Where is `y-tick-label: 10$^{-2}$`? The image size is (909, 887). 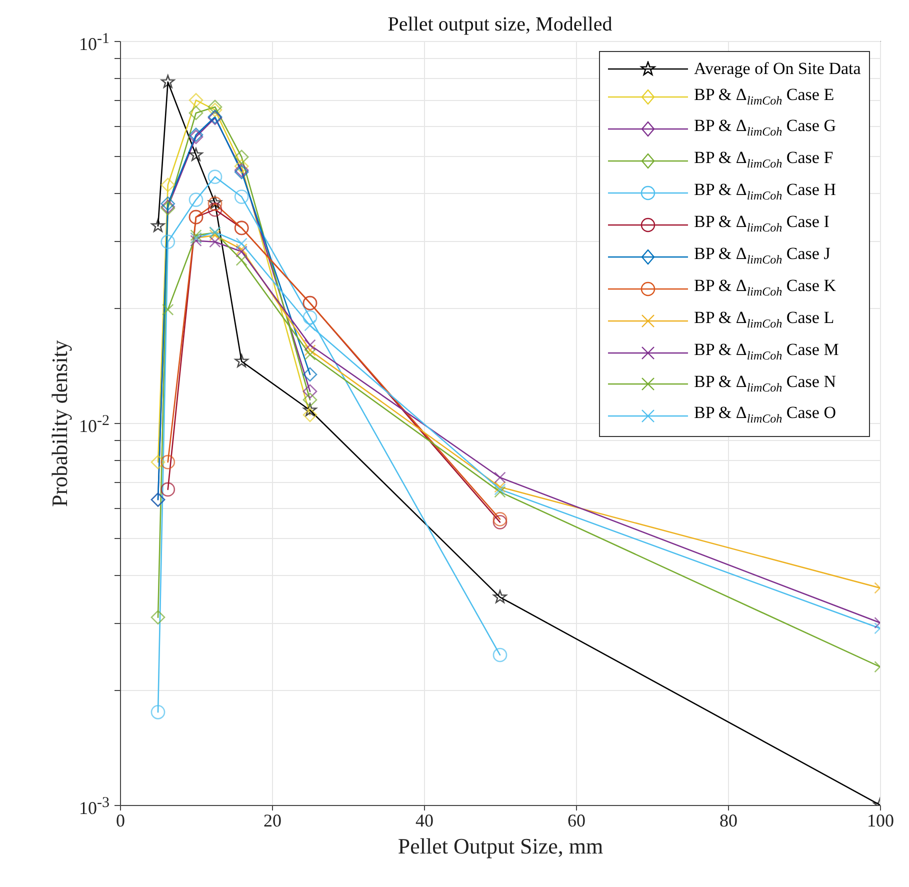 y-tick-label: 10$^{-2}$ is located at coordinates (94, 424).